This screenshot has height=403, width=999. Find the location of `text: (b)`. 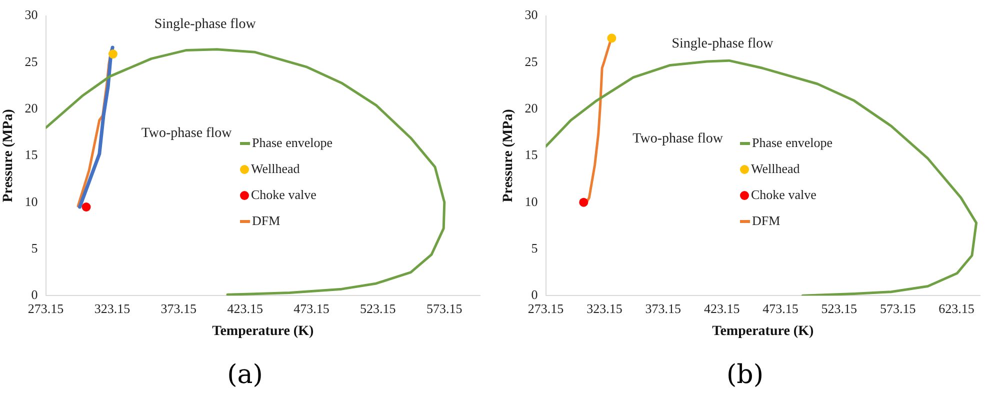

text: (b) is located at coordinates (745, 375).